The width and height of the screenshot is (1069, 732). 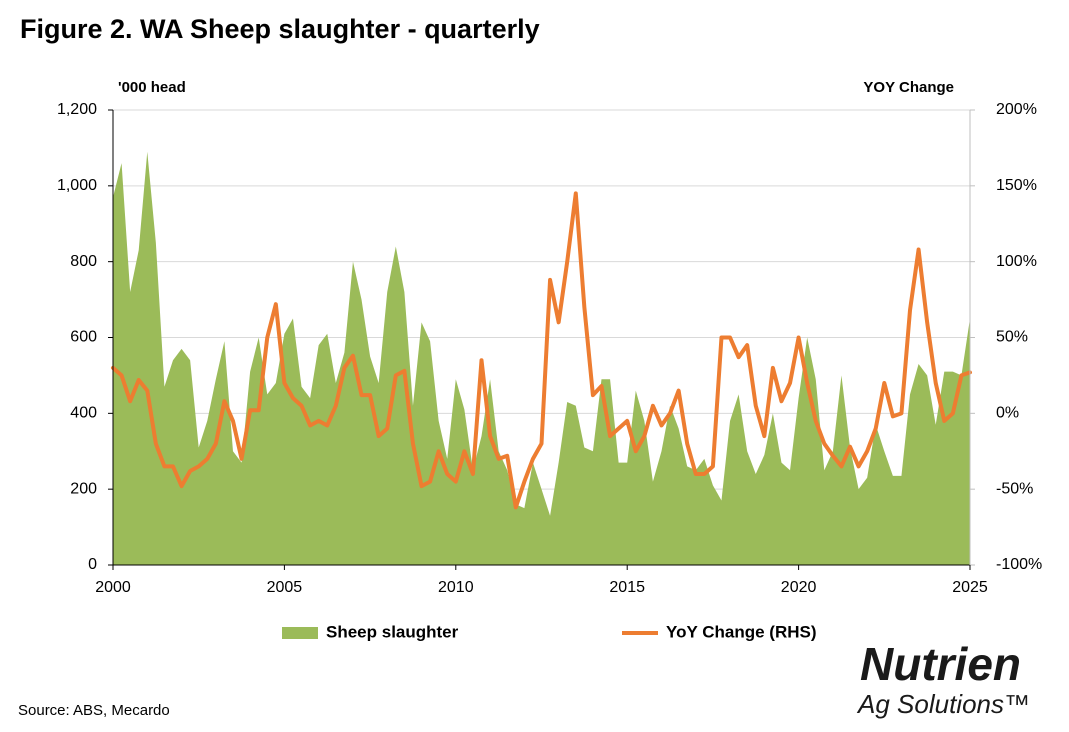 I want to click on logo-name: Nutrien, so click(x=940, y=664).